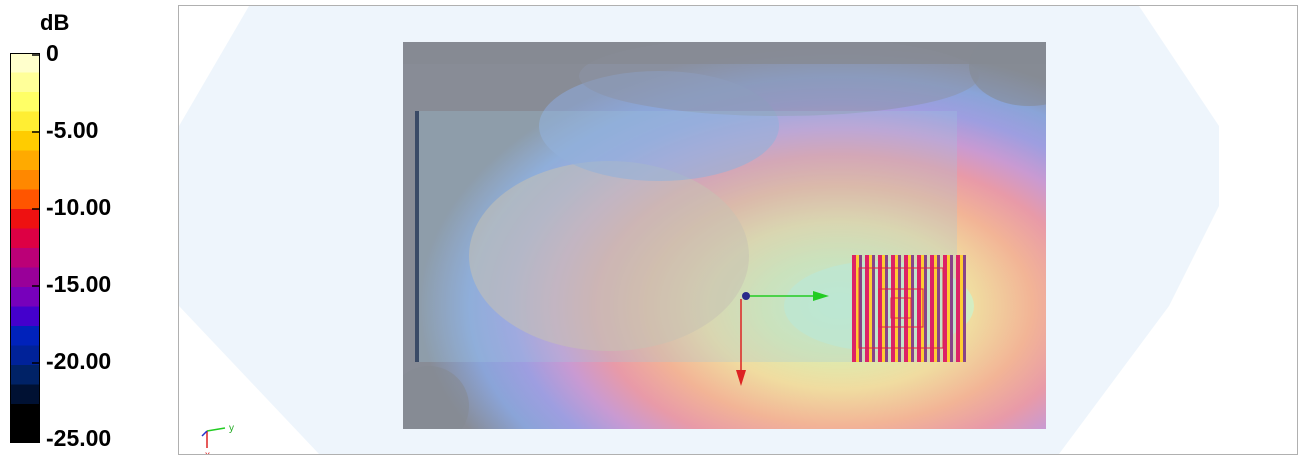  I want to click on colorbar, so click(25, 248).